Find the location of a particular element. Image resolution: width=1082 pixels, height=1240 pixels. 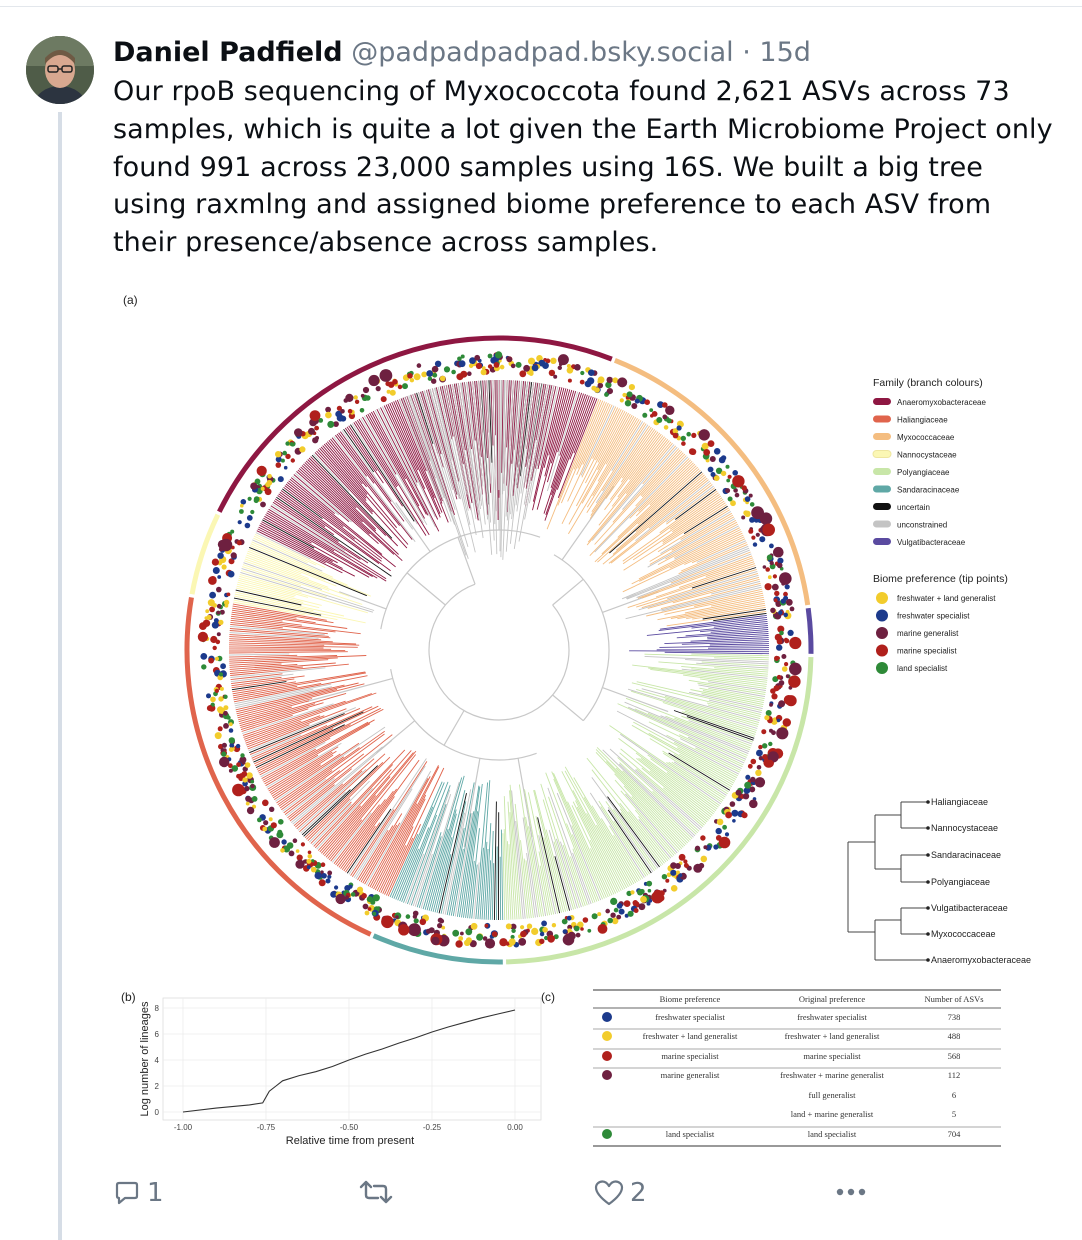

table-cell-count: 704 is located at coordinates (955, 1134).